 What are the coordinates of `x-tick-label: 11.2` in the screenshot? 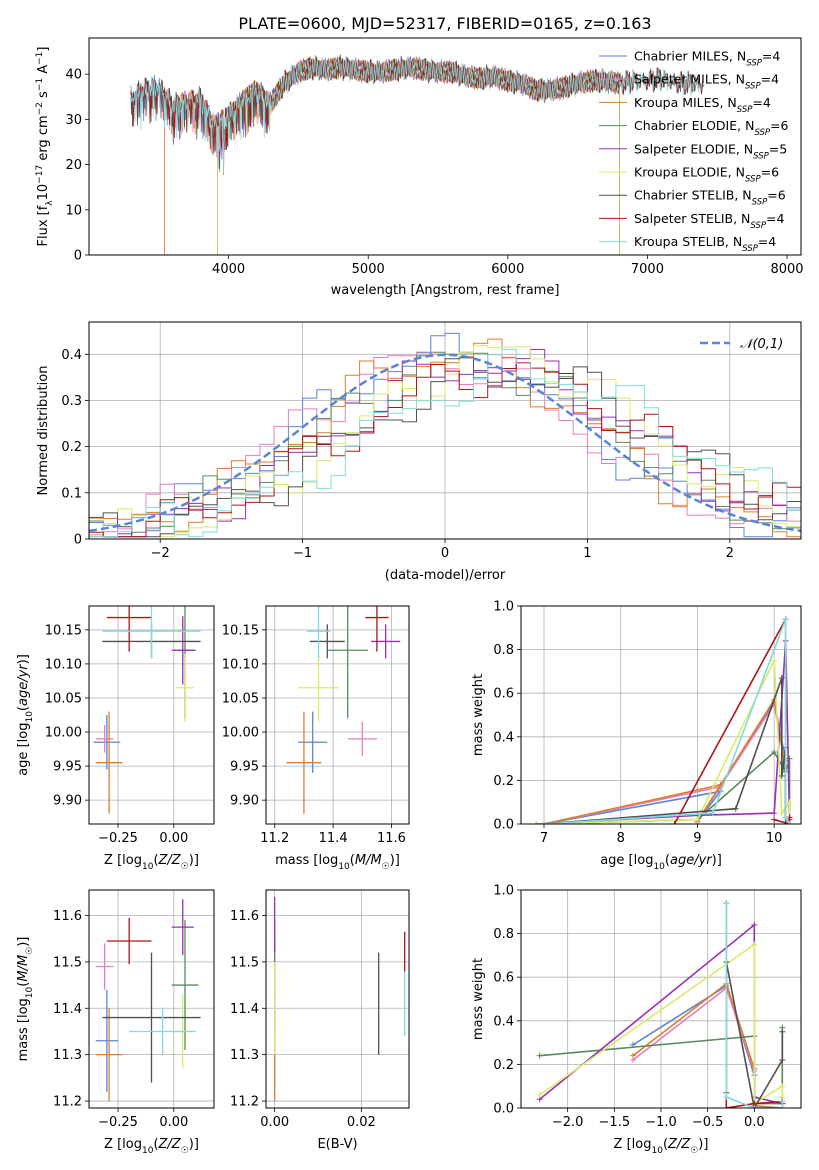 It's located at (274, 838).